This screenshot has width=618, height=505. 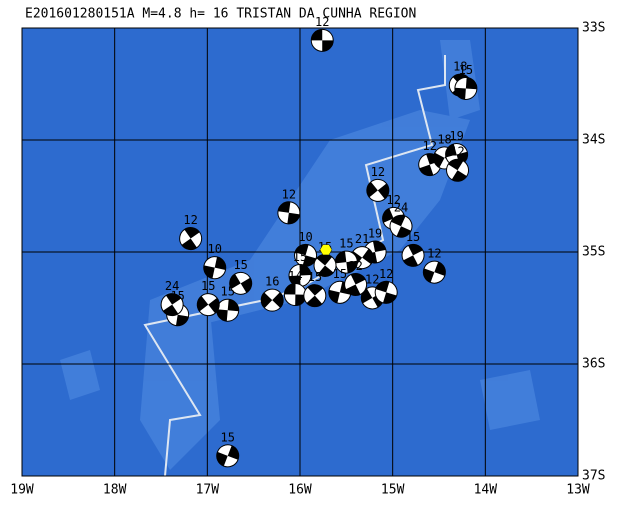 I want to click on y-tick-label: 35S, so click(x=593, y=252).